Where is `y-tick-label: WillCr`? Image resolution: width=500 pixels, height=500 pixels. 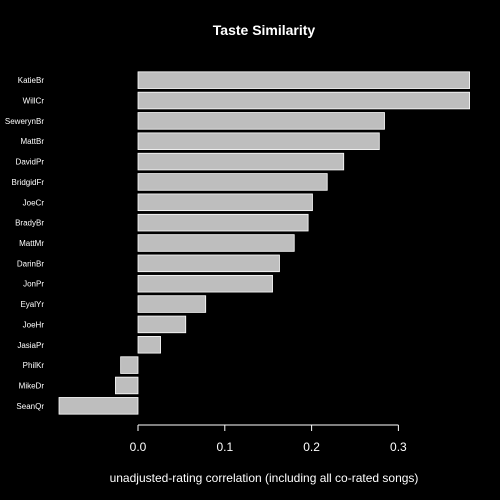 y-tick-label: WillCr is located at coordinates (34, 101).